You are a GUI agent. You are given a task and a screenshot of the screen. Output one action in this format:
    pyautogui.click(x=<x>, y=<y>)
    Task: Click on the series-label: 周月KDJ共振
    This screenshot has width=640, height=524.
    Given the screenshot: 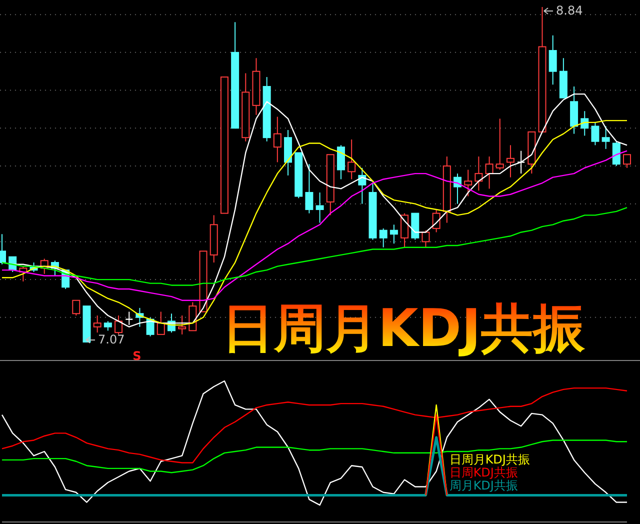 What is the action you would take?
    pyautogui.click(x=483, y=485)
    